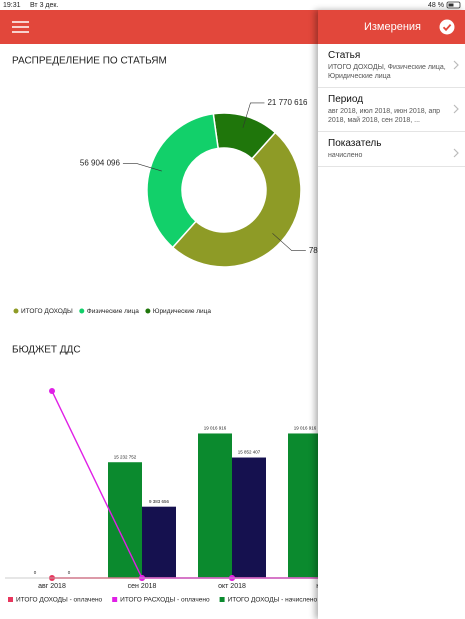 The height and width of the screenshot is (619, 465). Describe the element at coordinates (100, 163) in the screenshot. I see `donut-value-label: 56 904 096` at that location.